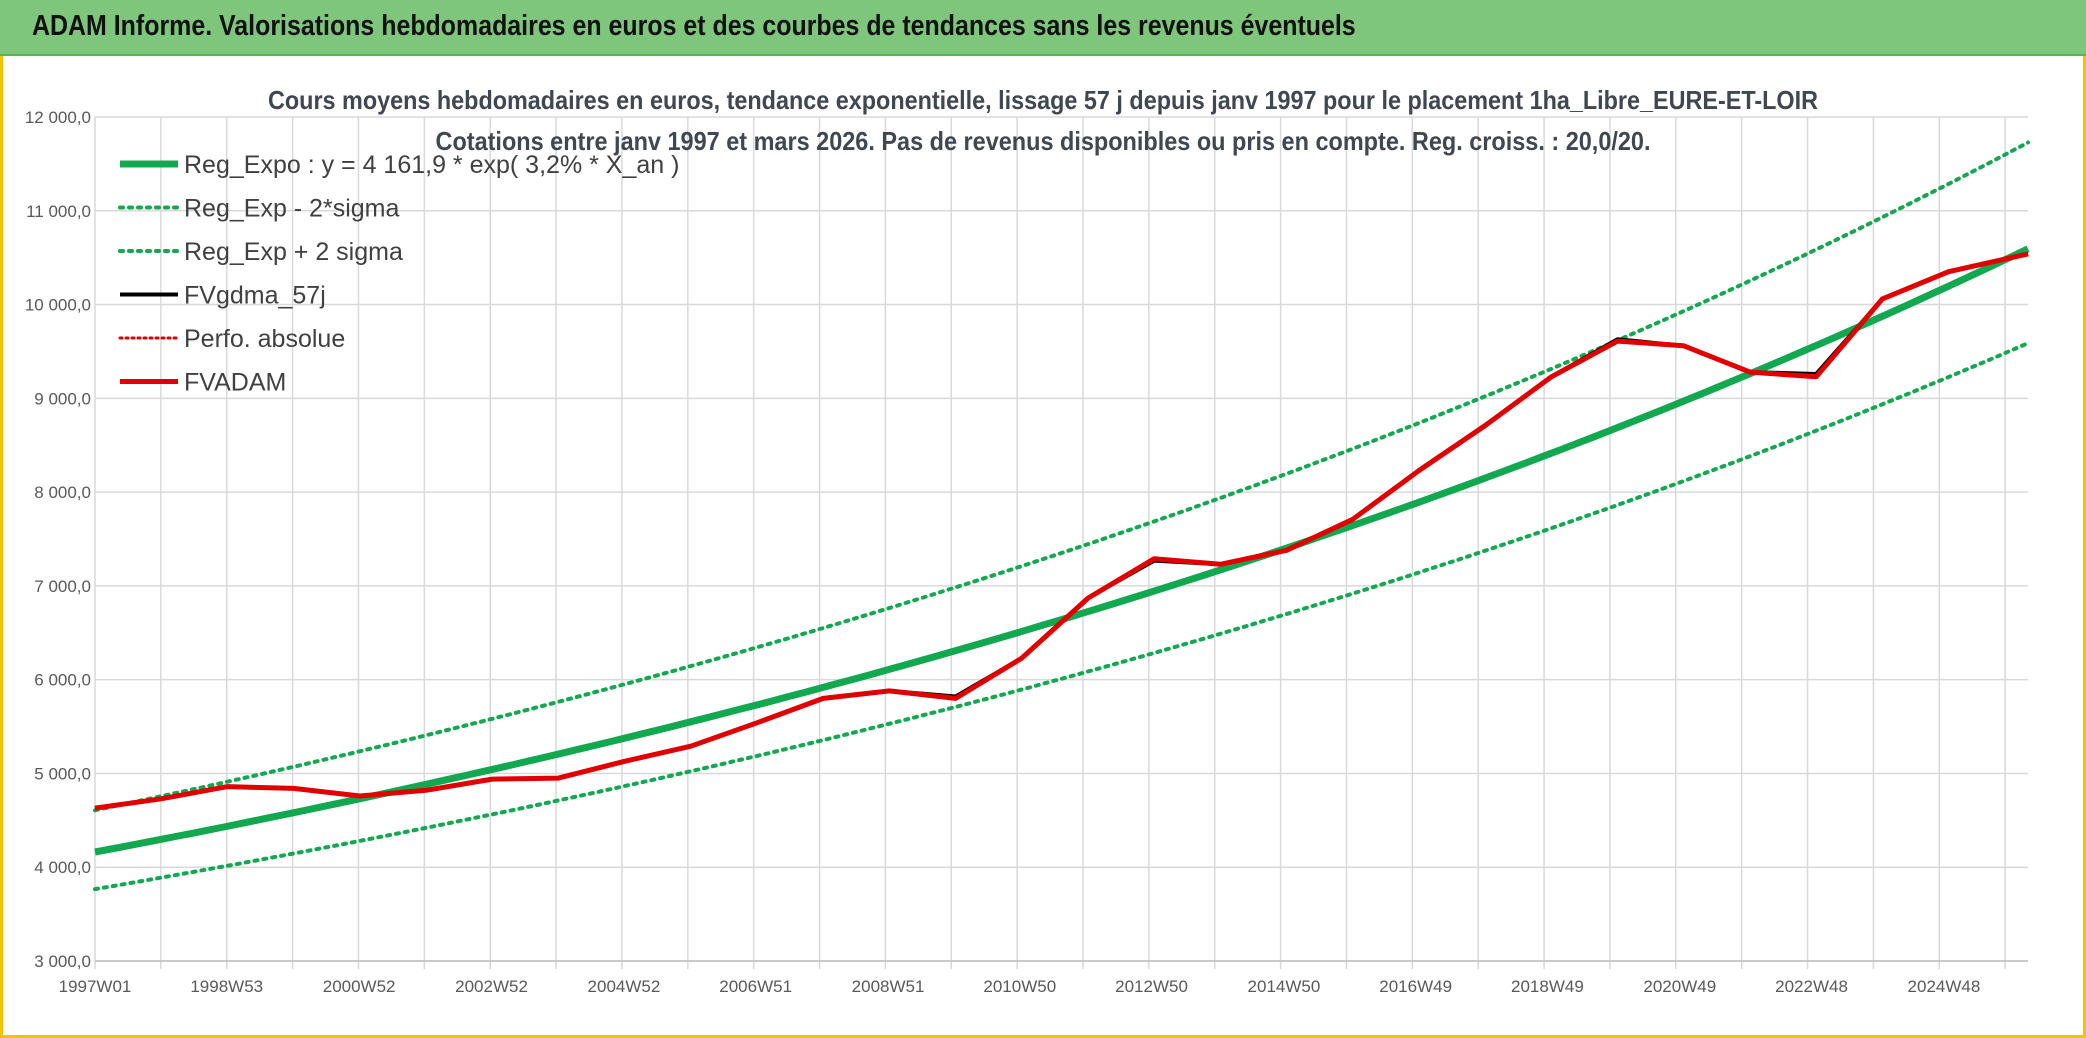 Image resolution: width=2086 pixels, height=1038 pixels. I want to click on y-tick-label: 10 000,0, so click(58, 305).